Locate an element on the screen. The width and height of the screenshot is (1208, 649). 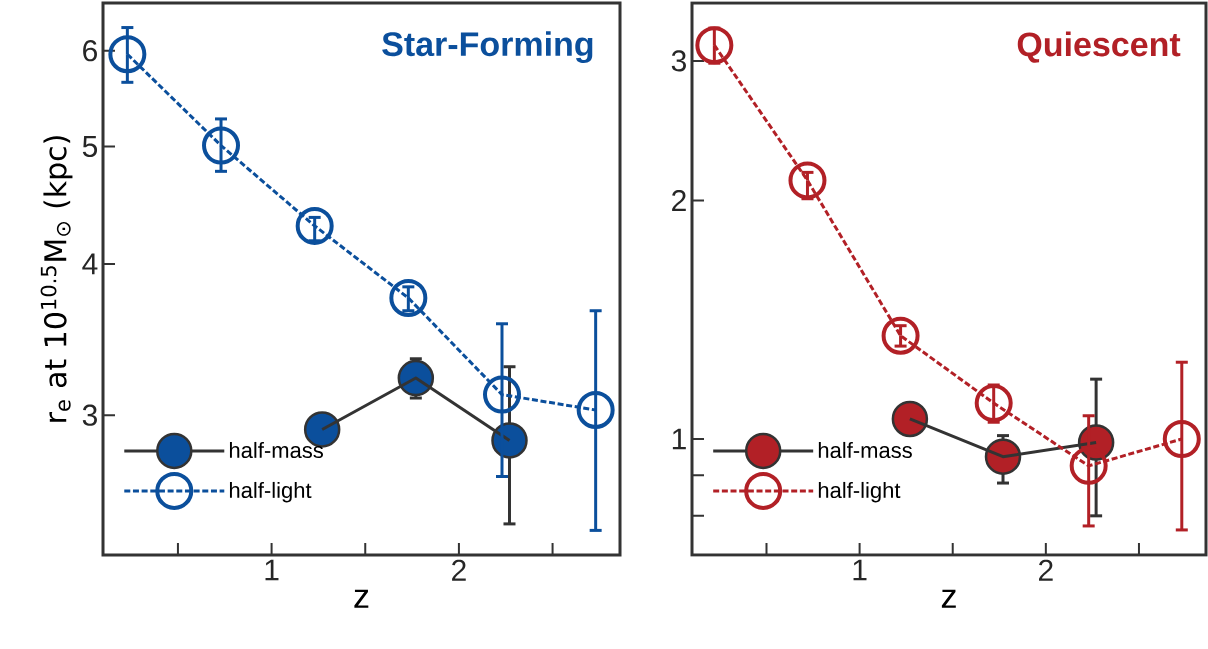
text: Quiescent is located at coordinates (1099, 47).